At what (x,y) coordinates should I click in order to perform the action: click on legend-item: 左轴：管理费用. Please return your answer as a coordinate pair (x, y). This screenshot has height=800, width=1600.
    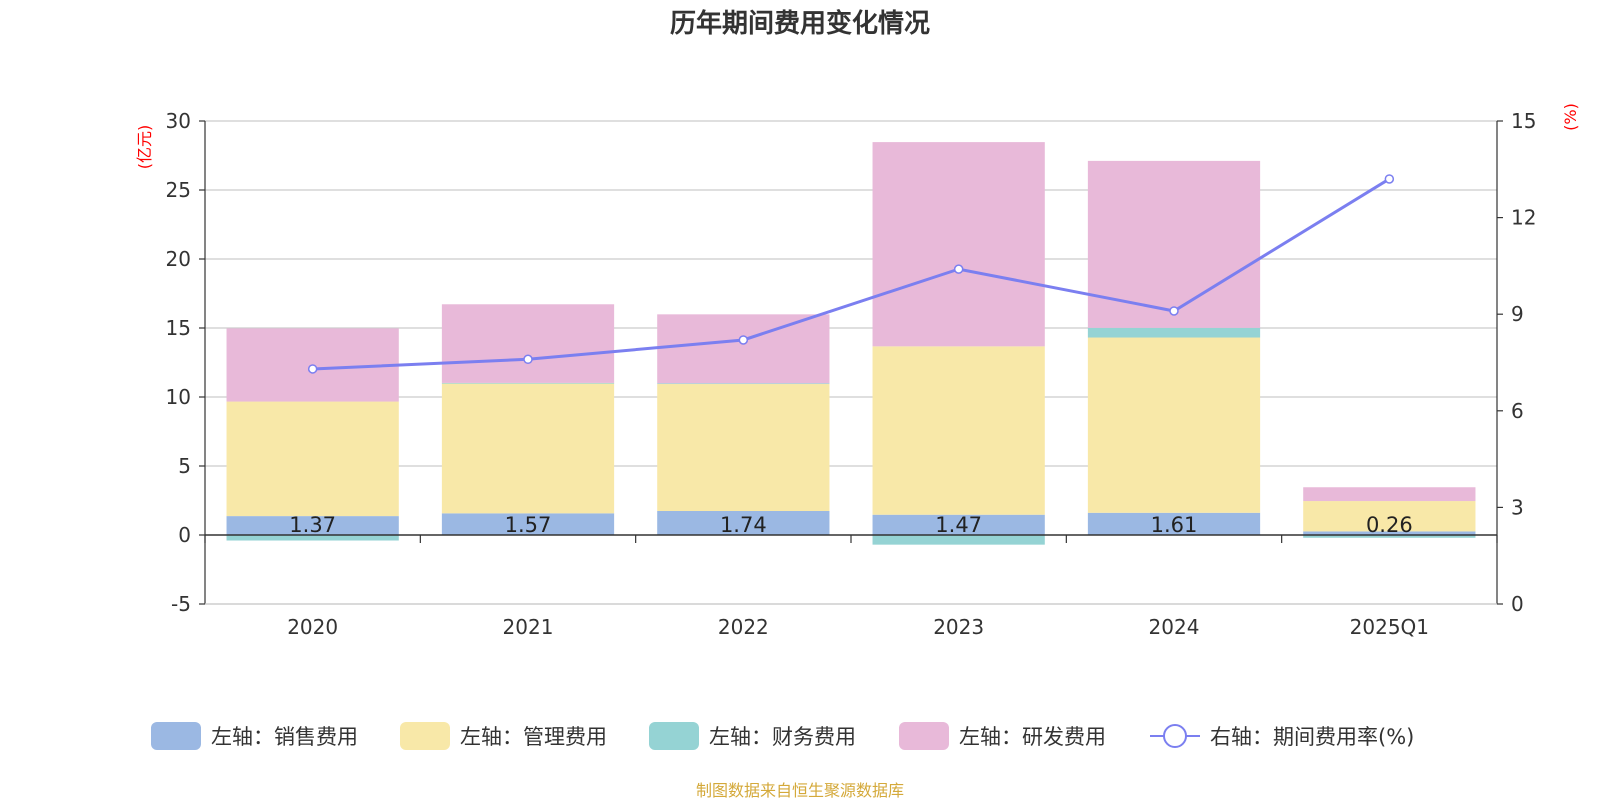
    Looking at the image, I should click on (503, 736).